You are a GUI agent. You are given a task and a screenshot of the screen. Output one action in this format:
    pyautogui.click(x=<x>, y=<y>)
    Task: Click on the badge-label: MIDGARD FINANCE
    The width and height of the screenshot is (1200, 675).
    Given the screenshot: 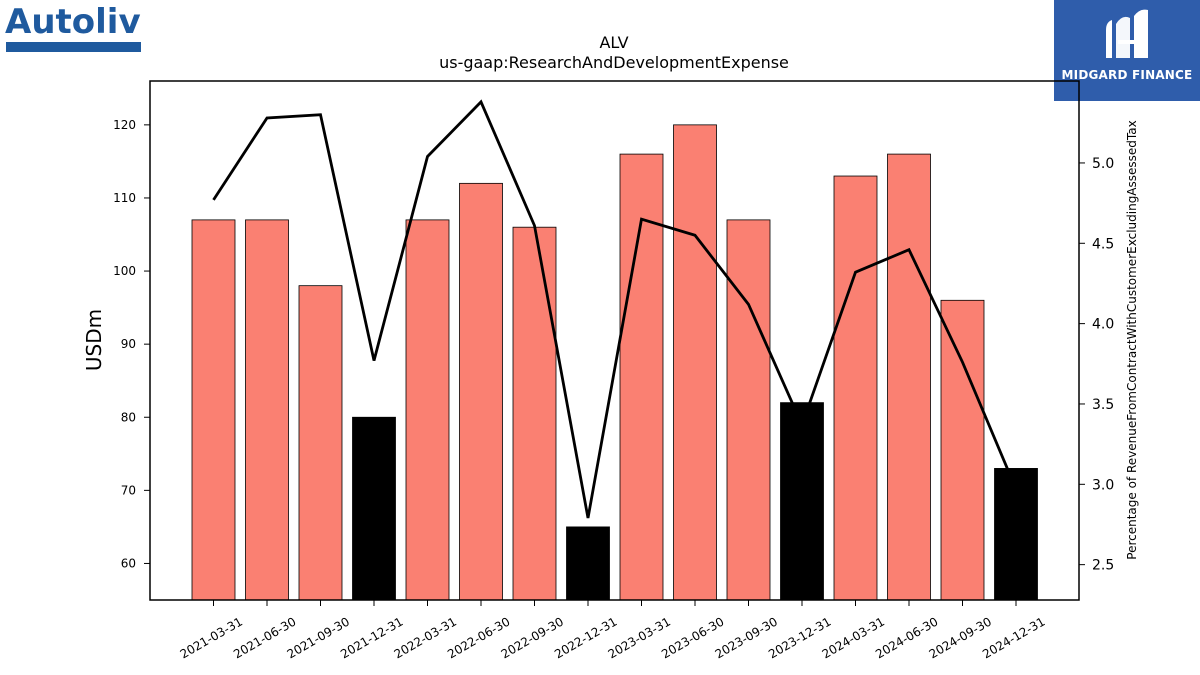 What is the action you would take?
    pyautogui.click(x=1127, y=75)
    